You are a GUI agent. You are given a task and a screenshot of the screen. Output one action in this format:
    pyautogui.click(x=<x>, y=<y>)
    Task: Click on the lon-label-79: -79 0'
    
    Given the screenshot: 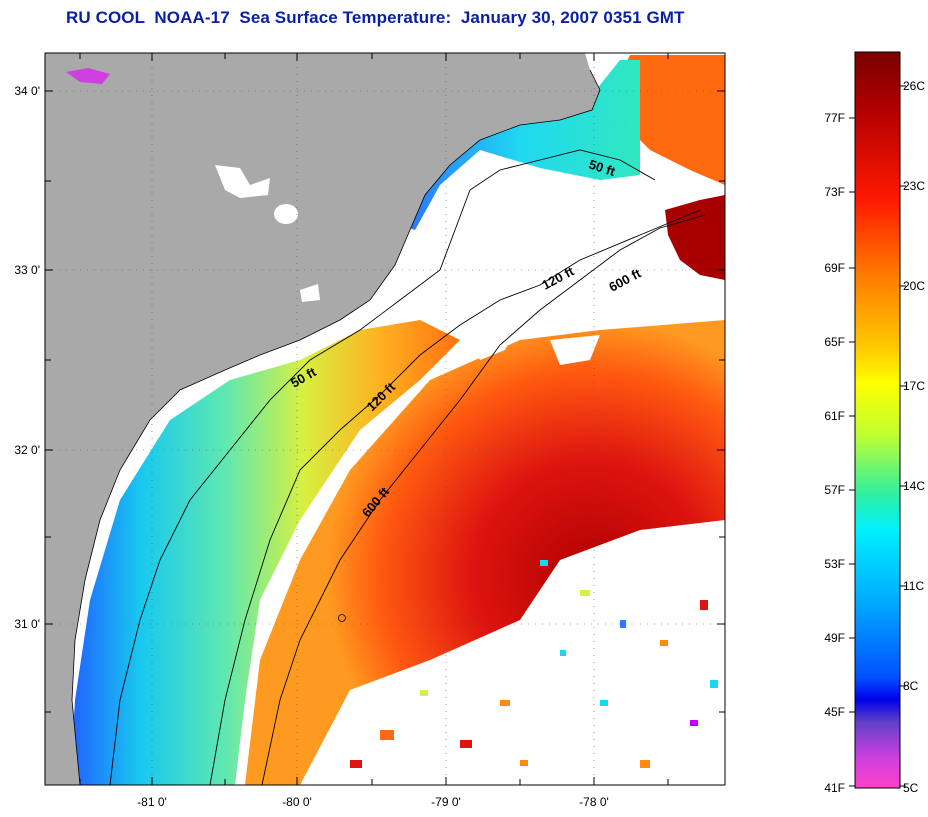 What is the action you would take?
    pyautogui.click(x=446, y=802)
    